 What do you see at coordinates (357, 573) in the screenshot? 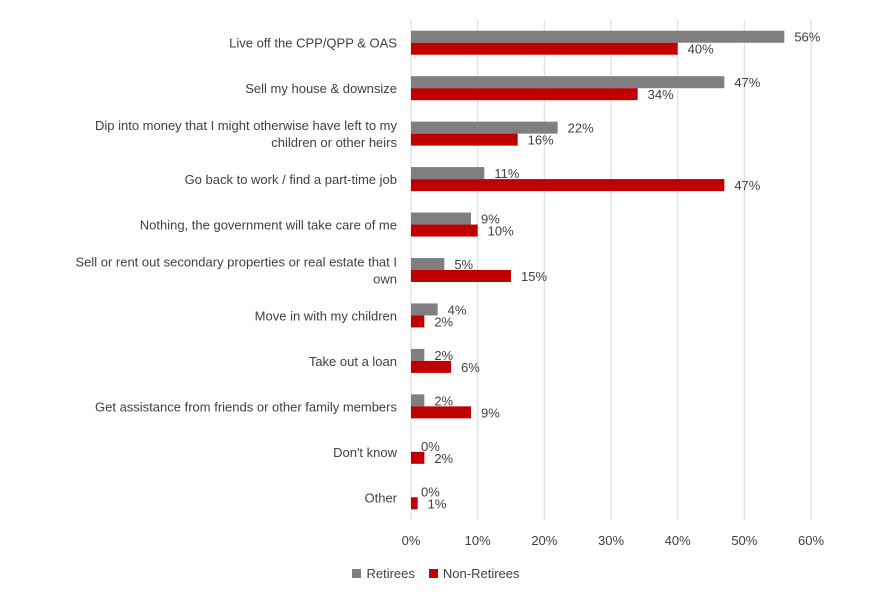
I see `legend-swatch-retirees` at bounding box center [357, 573].